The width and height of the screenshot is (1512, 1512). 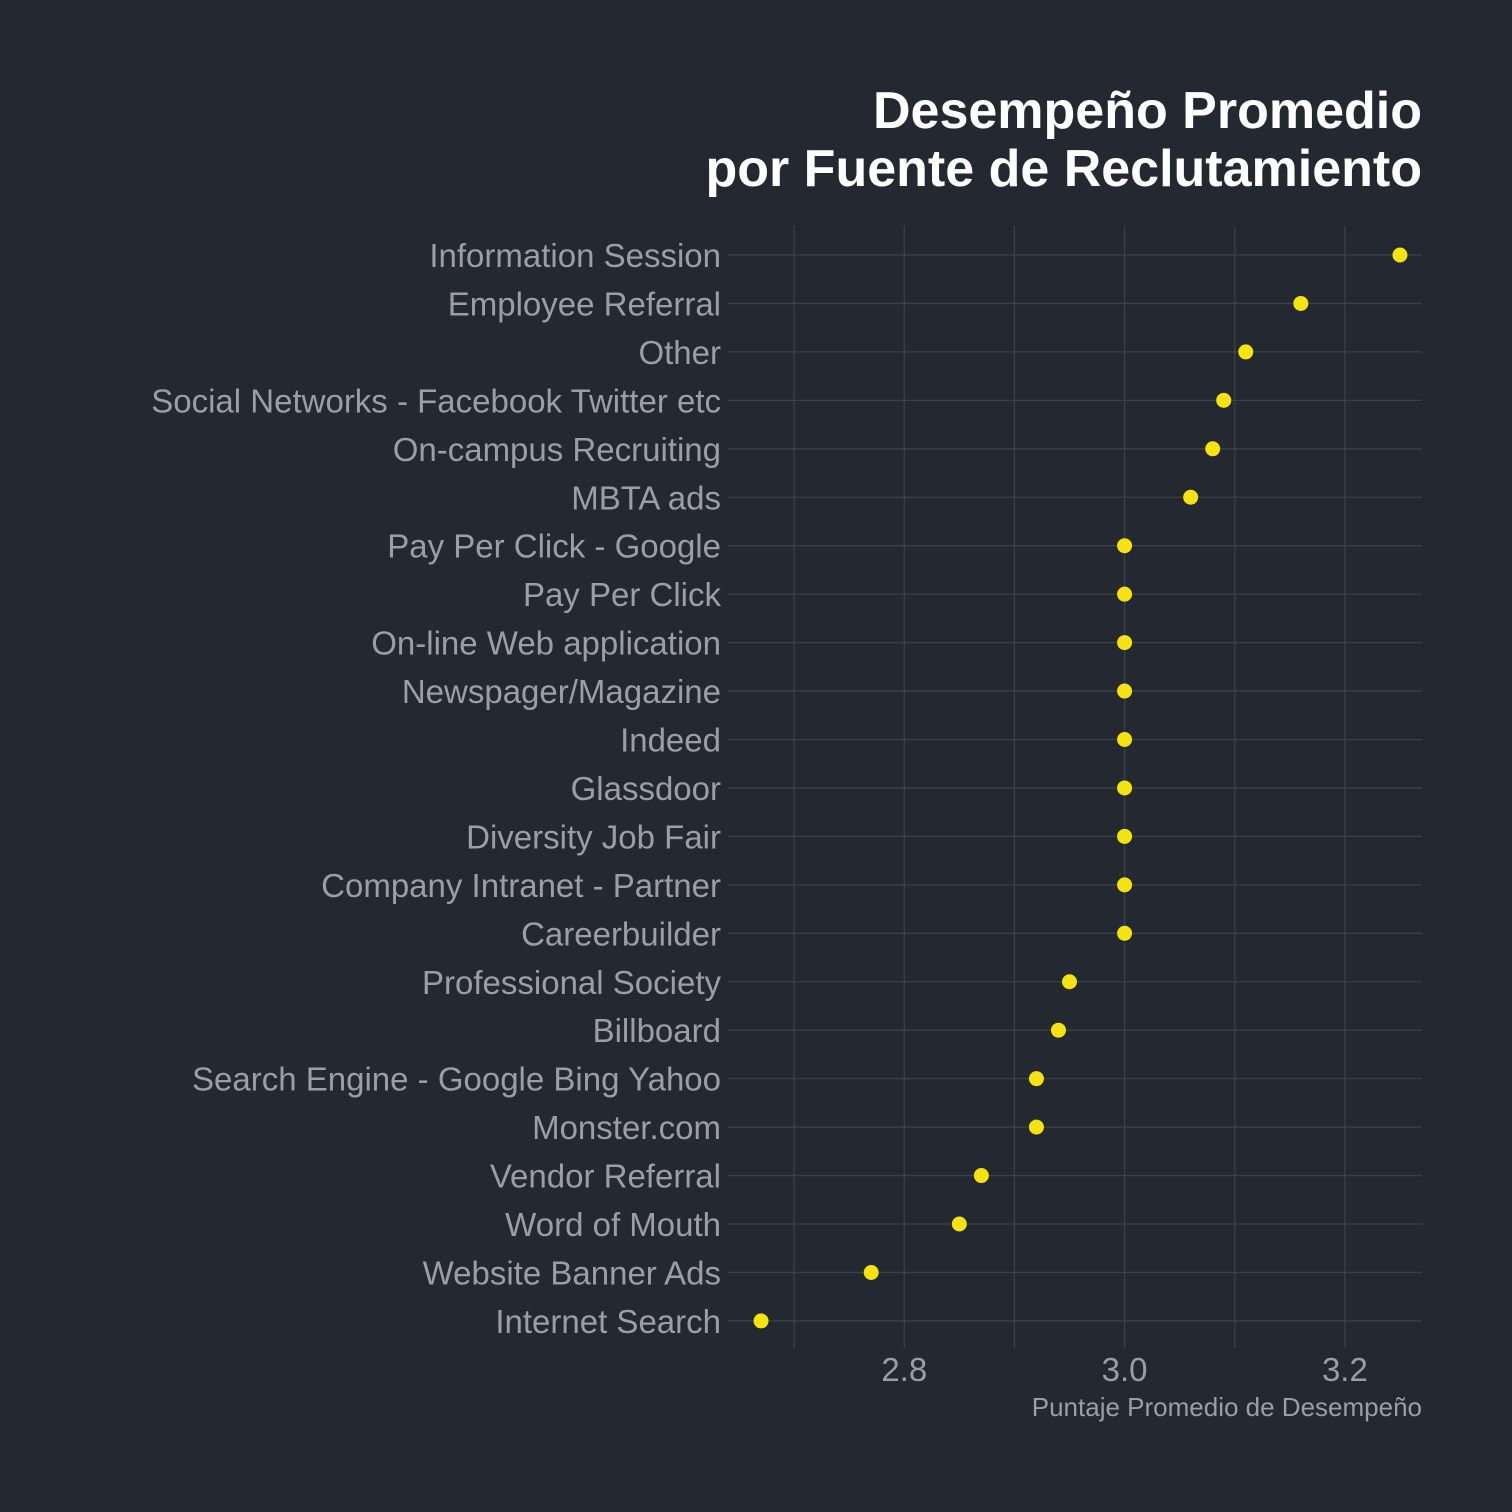 What do you see at coordinates (1147, 111) in the screenshot?
I see `chart-title-line-1: Desempeño Promedio` at bounding box center [1147, 111].